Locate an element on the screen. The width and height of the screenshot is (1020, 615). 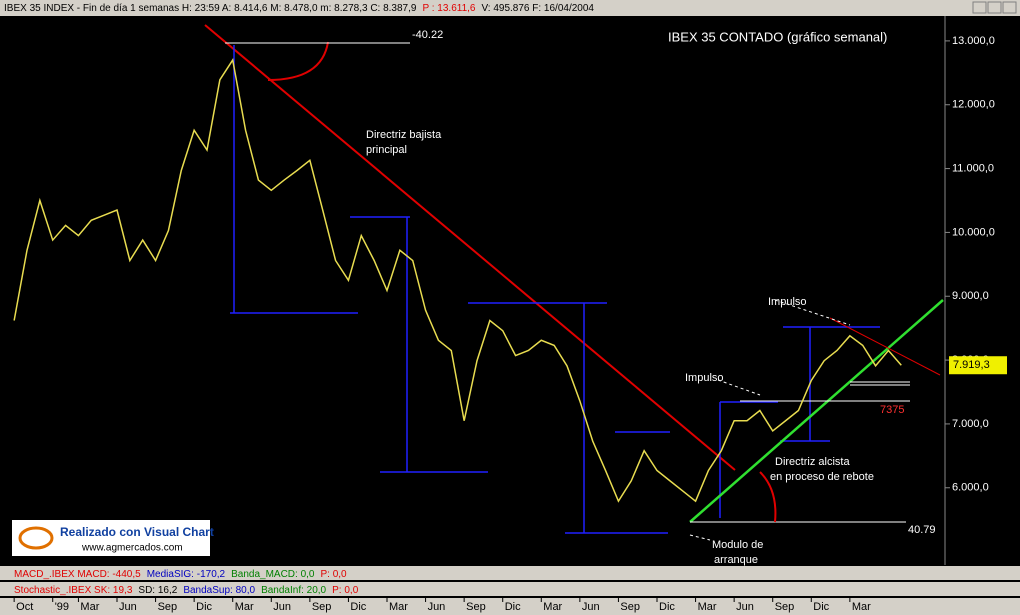
annotation: -40.22 is located at coordinates (427, 35).